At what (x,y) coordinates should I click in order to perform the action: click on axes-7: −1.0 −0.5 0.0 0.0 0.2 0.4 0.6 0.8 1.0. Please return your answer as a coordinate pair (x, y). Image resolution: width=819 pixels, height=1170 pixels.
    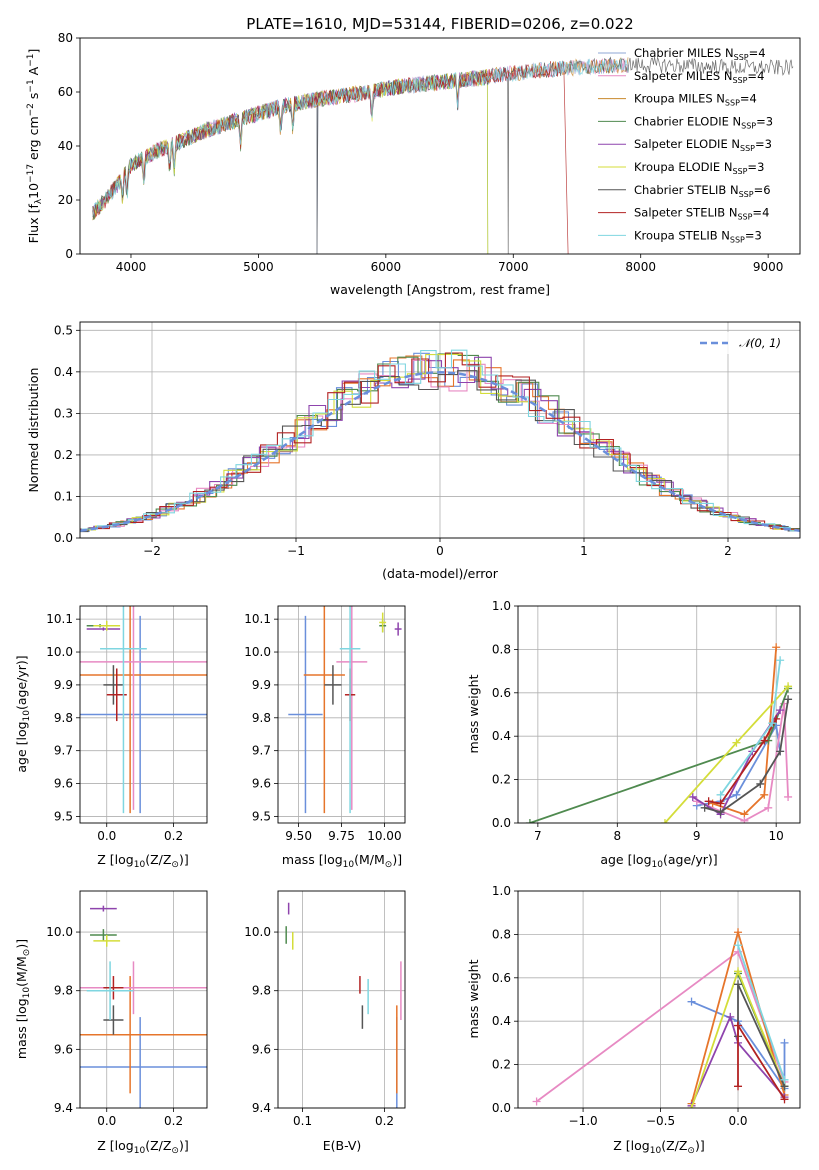
    Looking at the image, I should click on (646, 1006).